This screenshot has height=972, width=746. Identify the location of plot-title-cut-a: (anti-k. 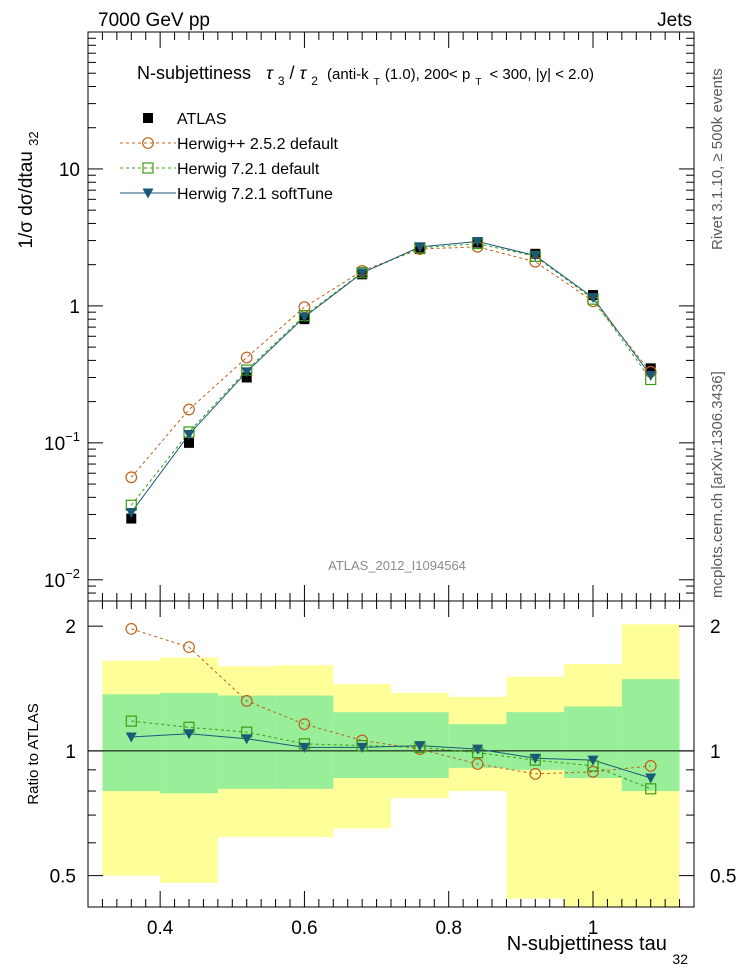
(348, 74).